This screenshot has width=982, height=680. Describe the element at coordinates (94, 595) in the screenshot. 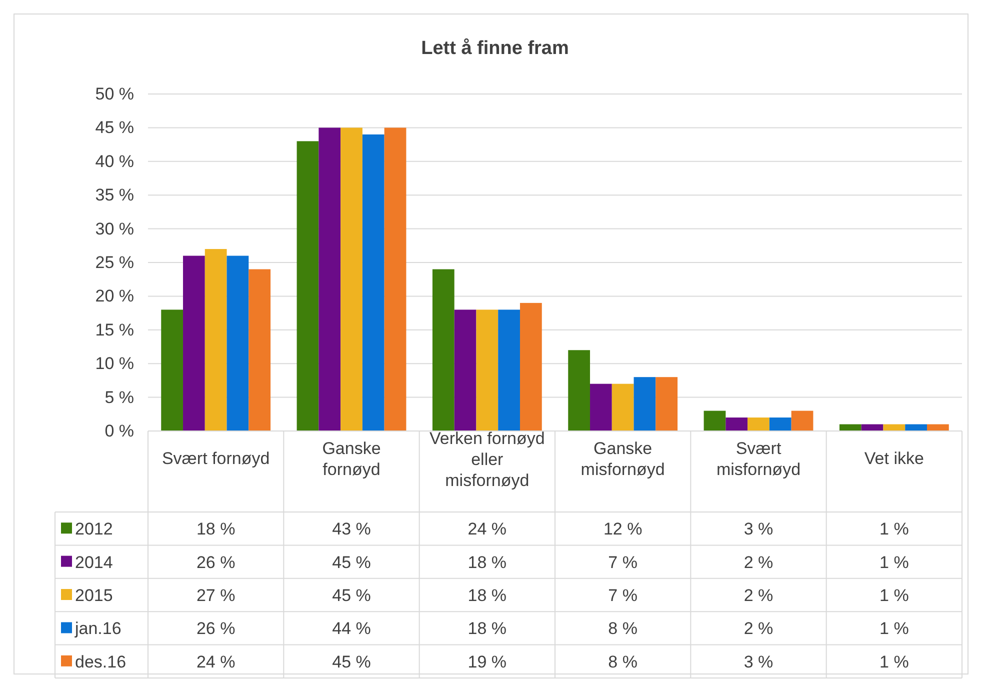

I see `legend-label: 2015` at that location.